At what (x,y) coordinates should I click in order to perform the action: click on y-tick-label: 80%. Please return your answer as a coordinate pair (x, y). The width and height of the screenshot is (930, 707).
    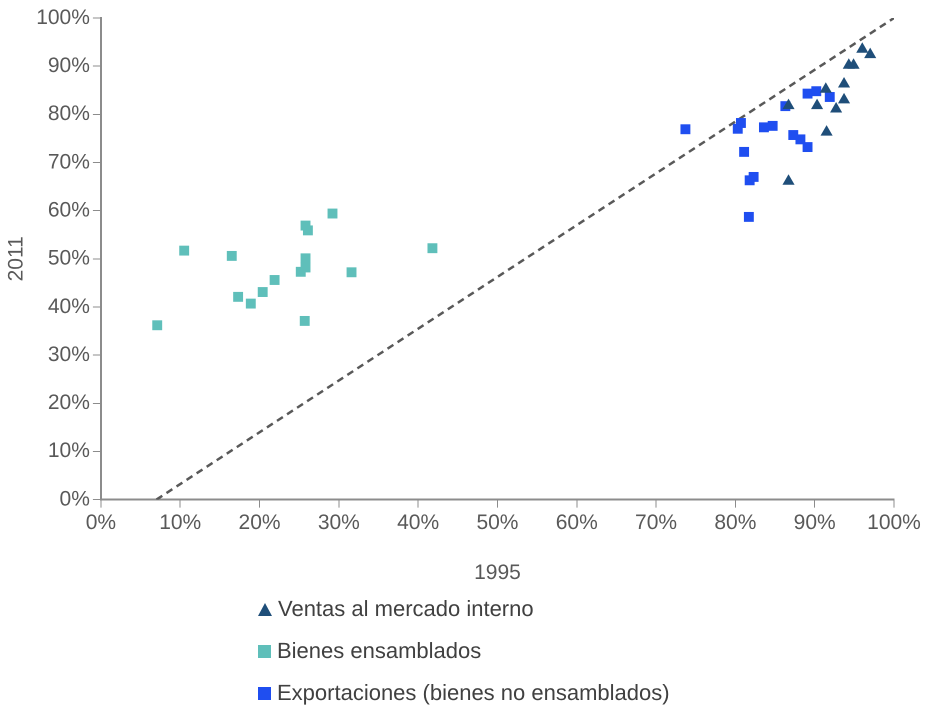
    Looking at the image, I should click on (69, 114).